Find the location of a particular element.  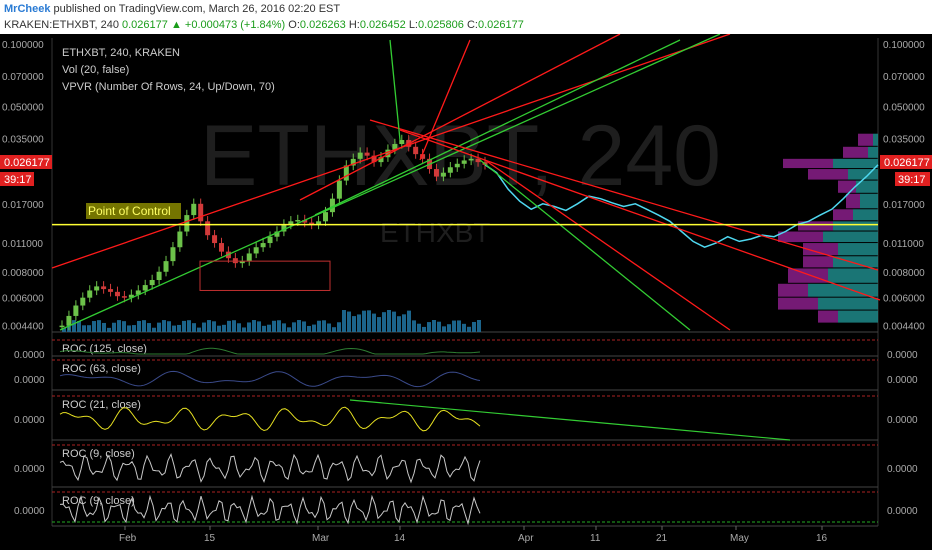

range-box is located at coordinates (265, 275).